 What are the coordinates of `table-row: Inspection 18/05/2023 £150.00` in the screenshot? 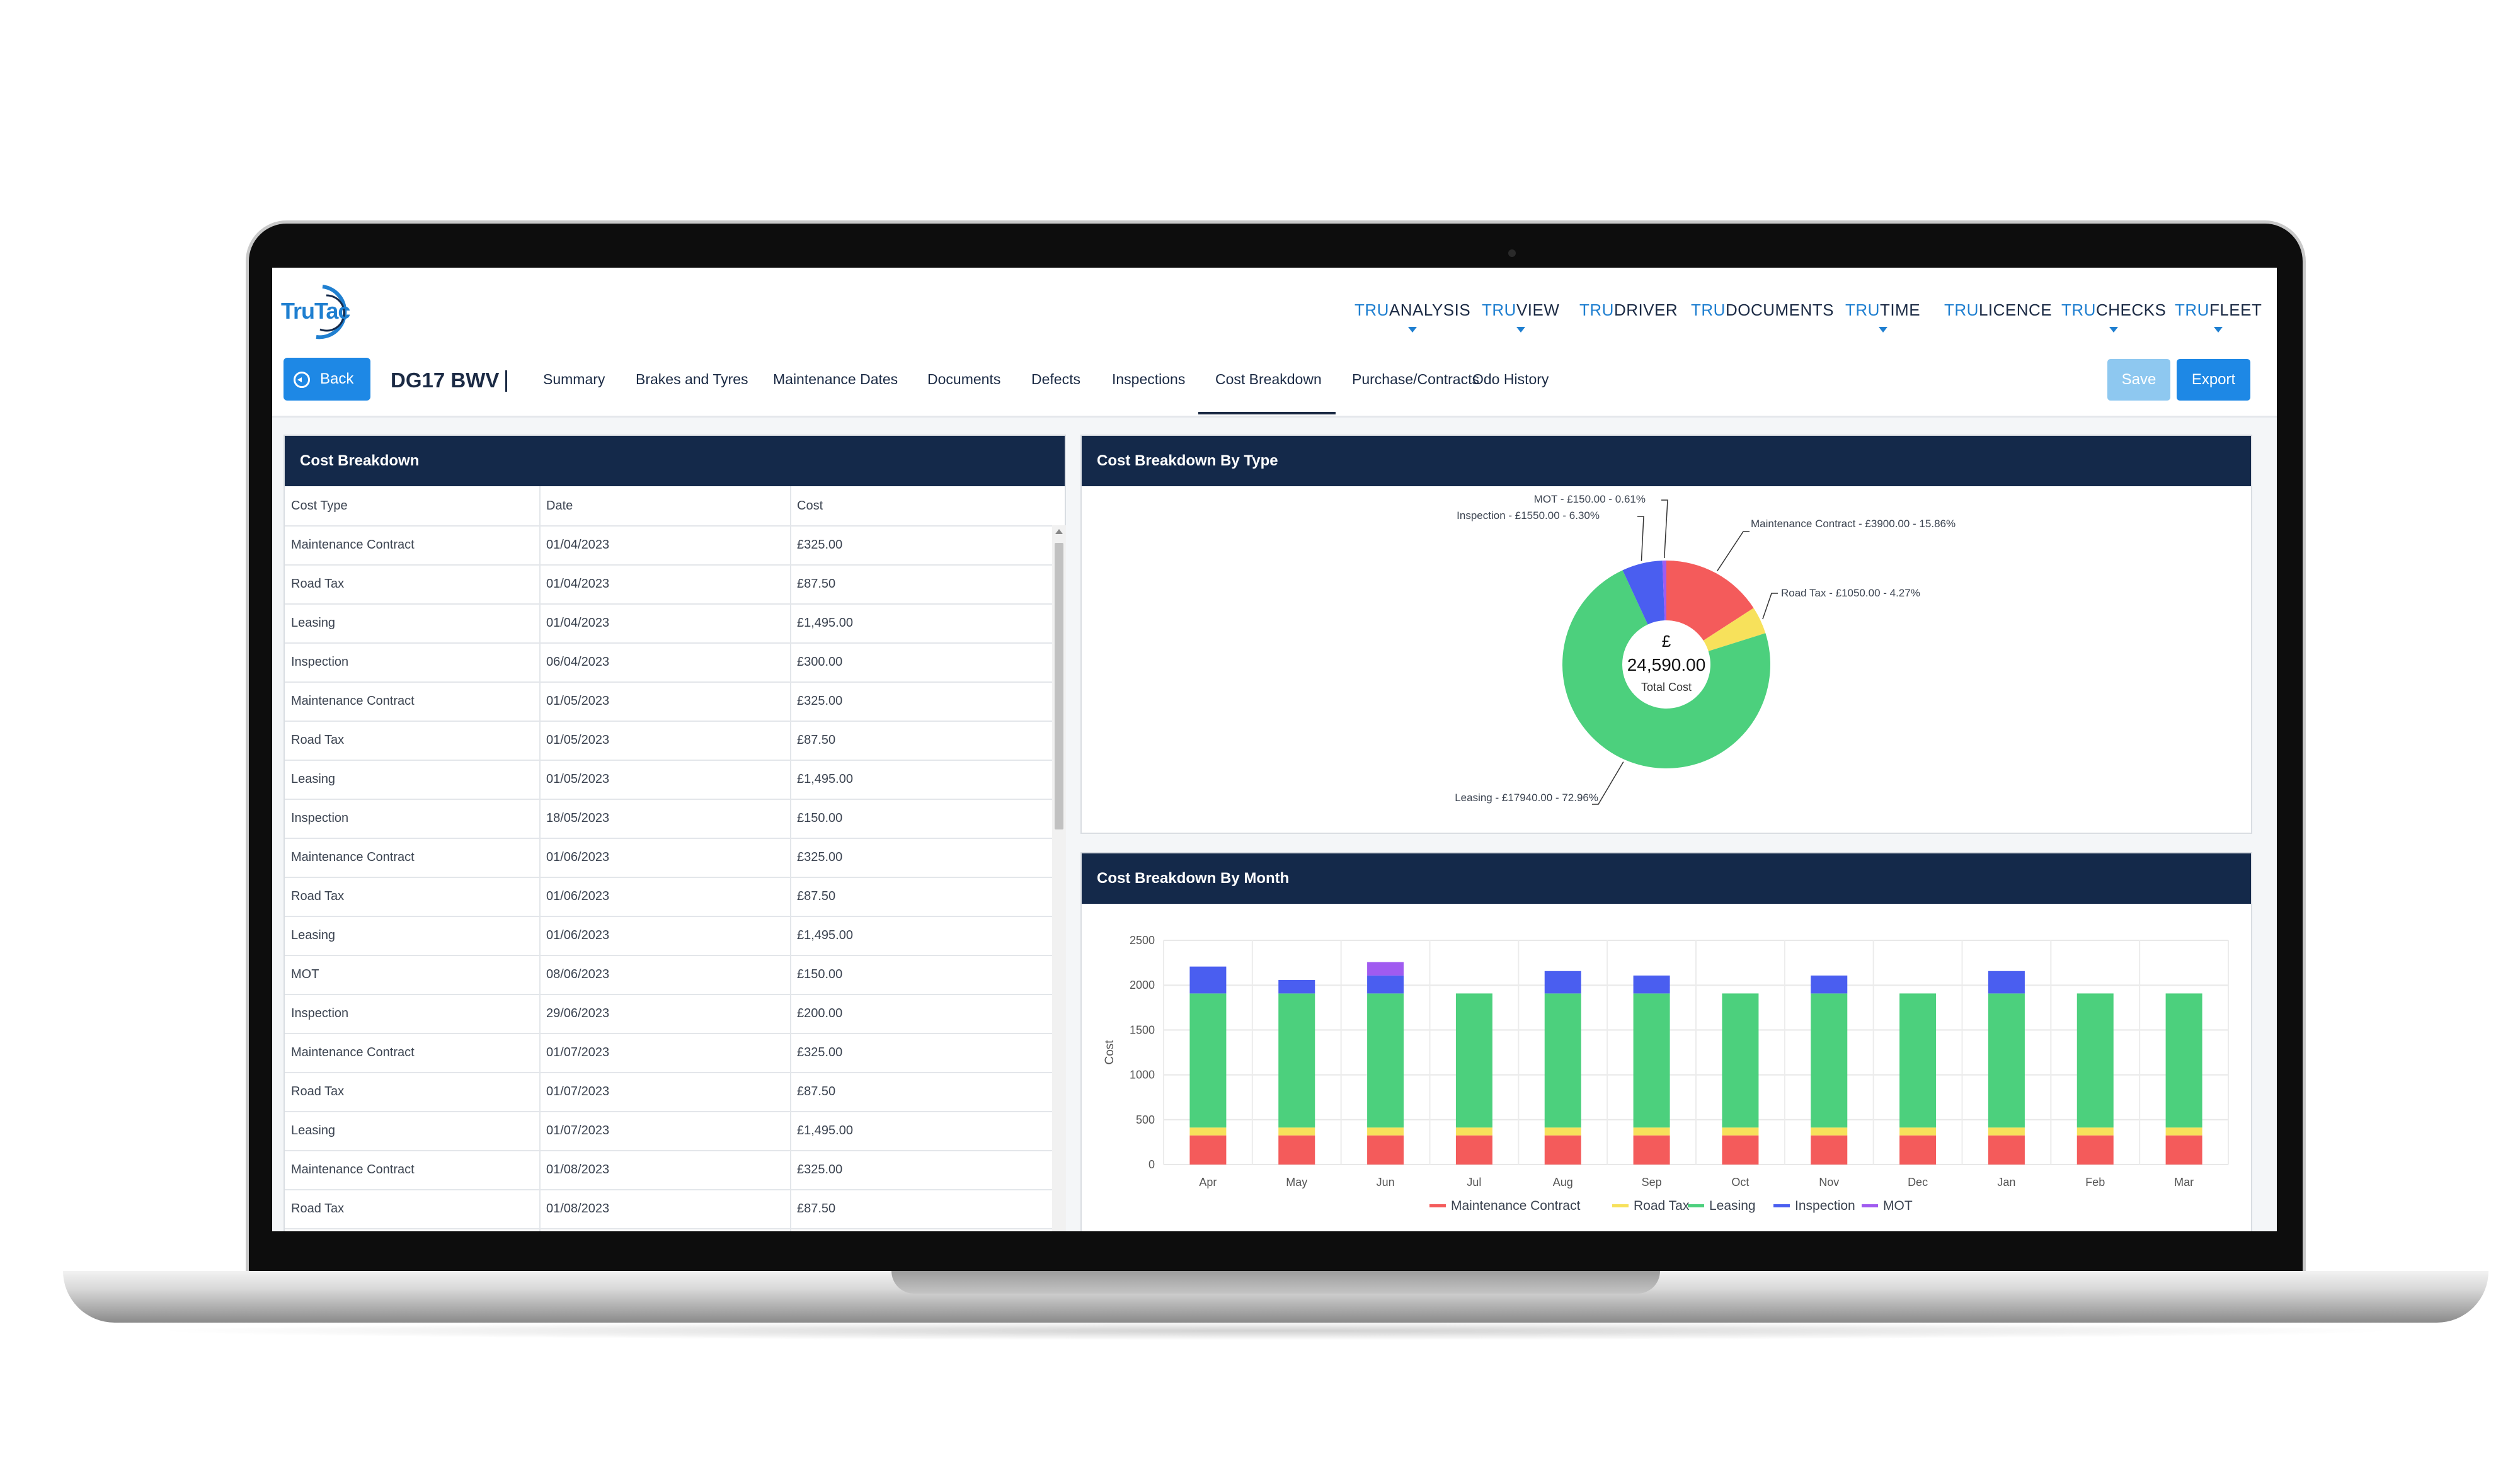 It's located at (668, 819).